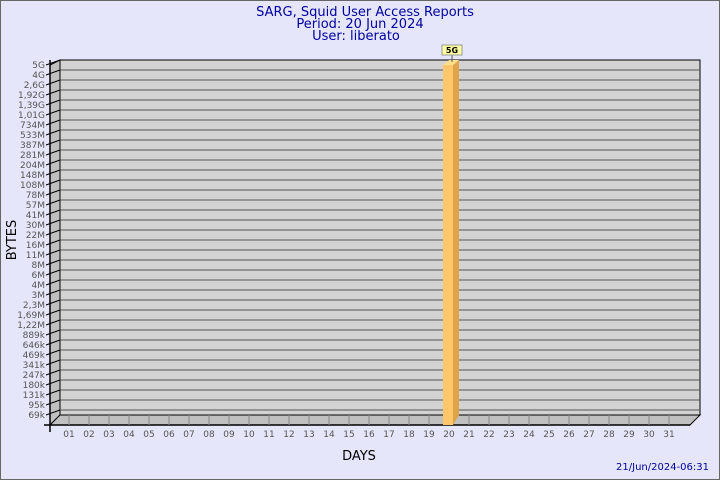  Describe the element at coordinates (36, 406) in the screenshot. I see `y-tick-label: 95k` at that location.